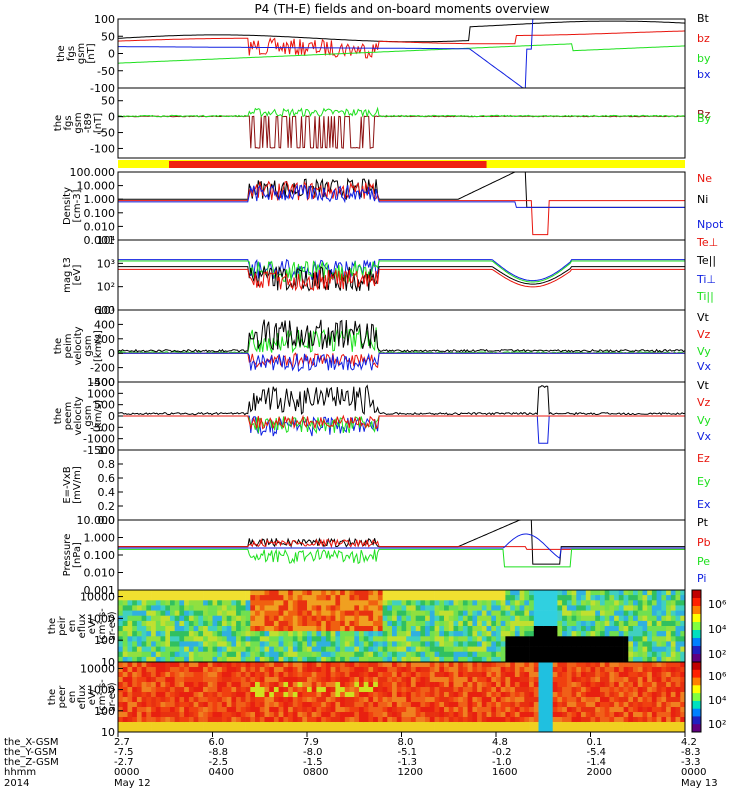  I want to click on legend-label: Bz, so click(704, 114).